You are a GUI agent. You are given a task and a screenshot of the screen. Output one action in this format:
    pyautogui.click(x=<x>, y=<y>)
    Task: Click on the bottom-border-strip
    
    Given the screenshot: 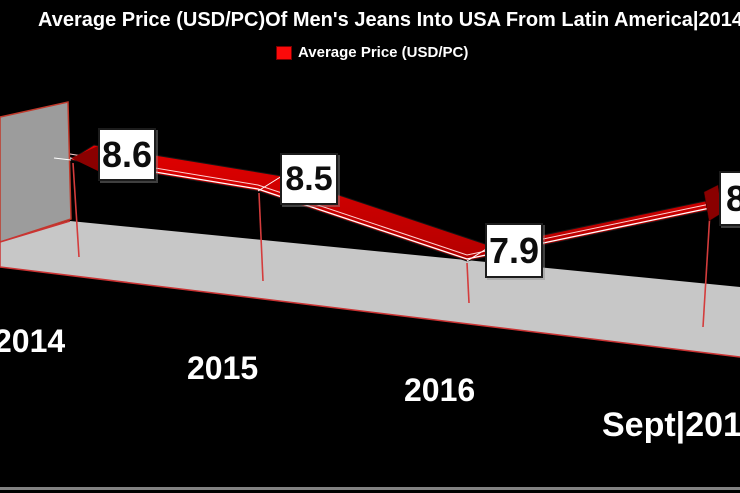 What is the action you would take?
    pyautogui.click(x=370, y=488)
    